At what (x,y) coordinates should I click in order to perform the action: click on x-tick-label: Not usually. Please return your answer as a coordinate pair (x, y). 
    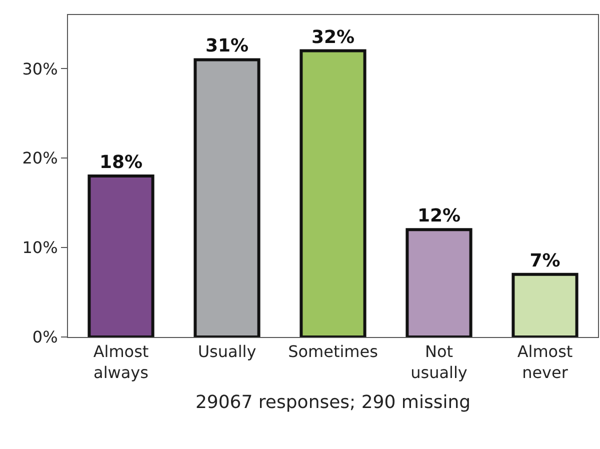
    Looking at the image, I should click on (439, 362).